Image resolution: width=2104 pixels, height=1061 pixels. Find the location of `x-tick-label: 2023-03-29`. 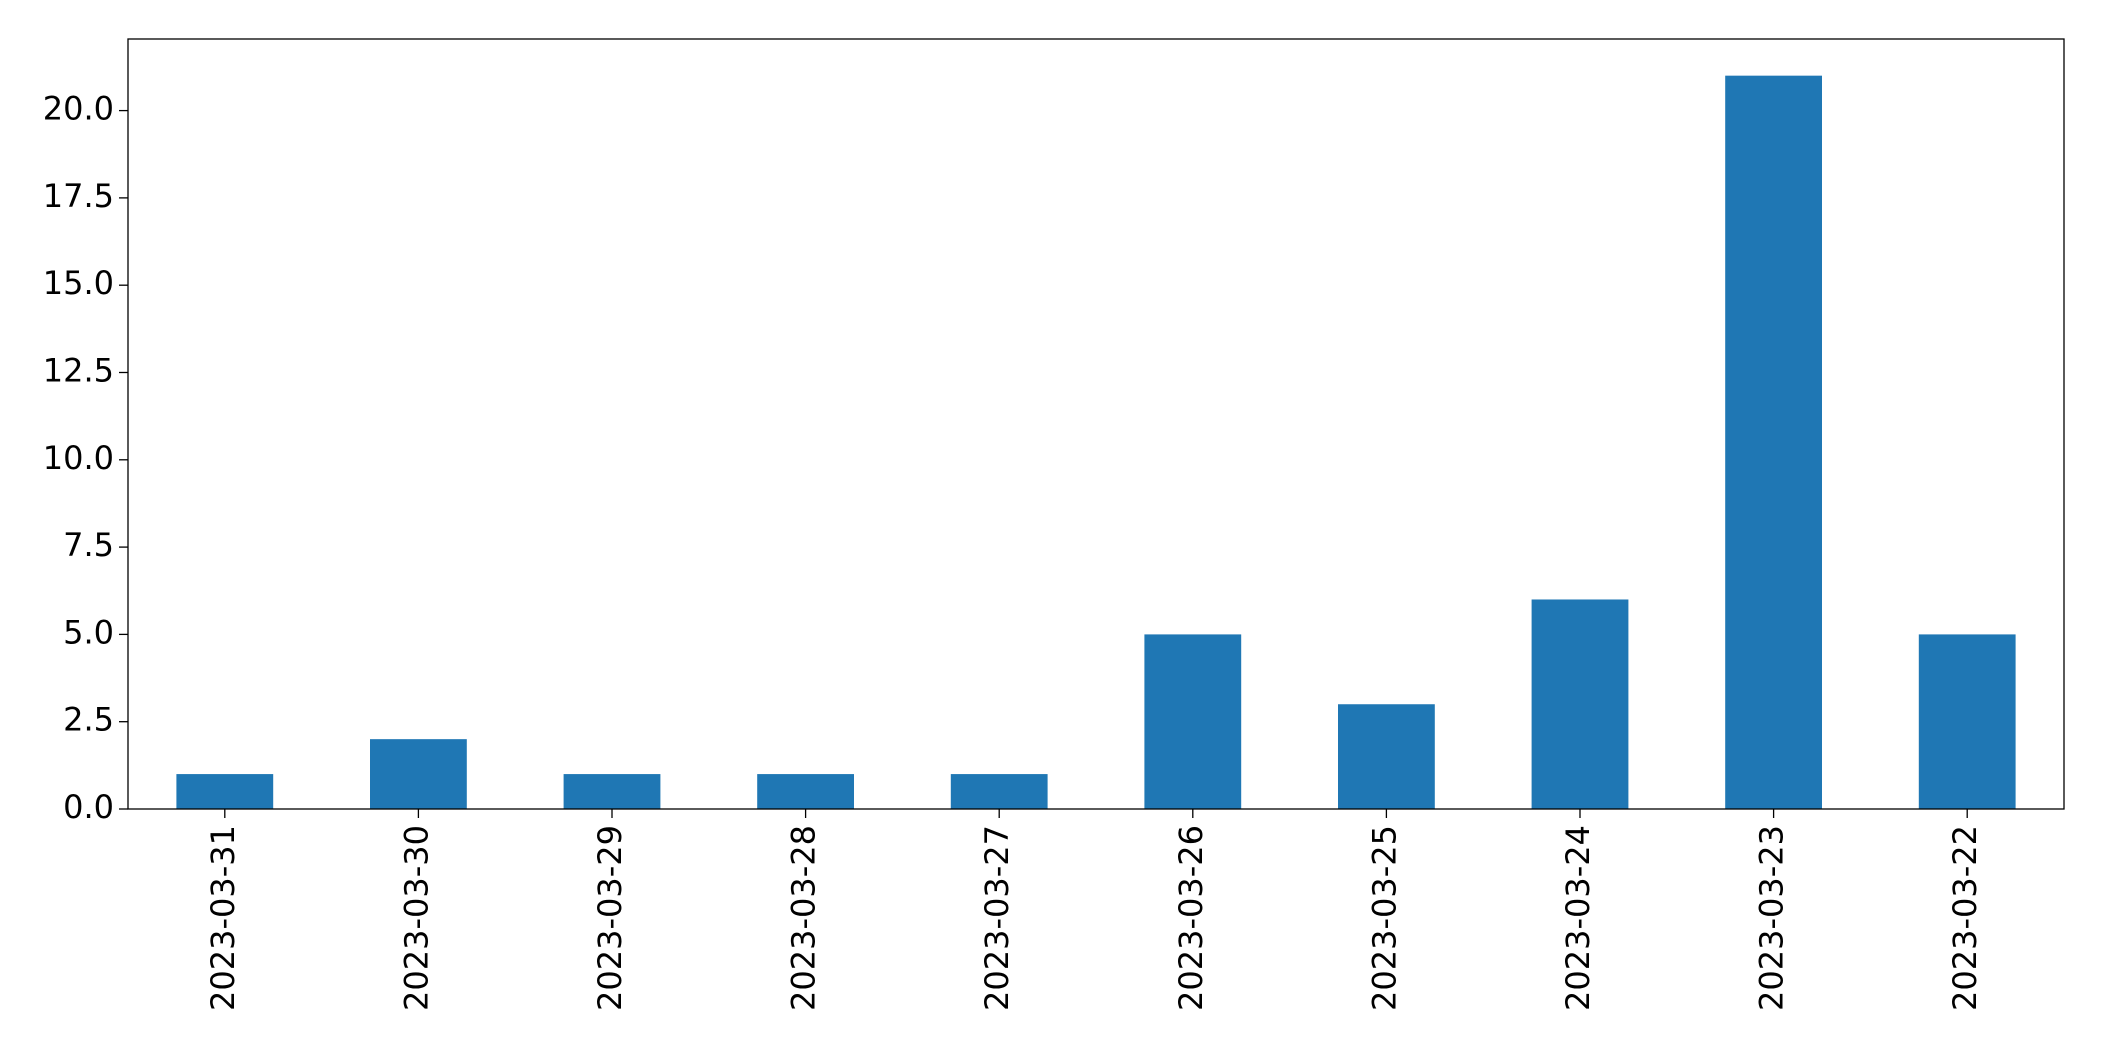

x-tick-label: 2023-03-29 is located at coordinates (610, 918).